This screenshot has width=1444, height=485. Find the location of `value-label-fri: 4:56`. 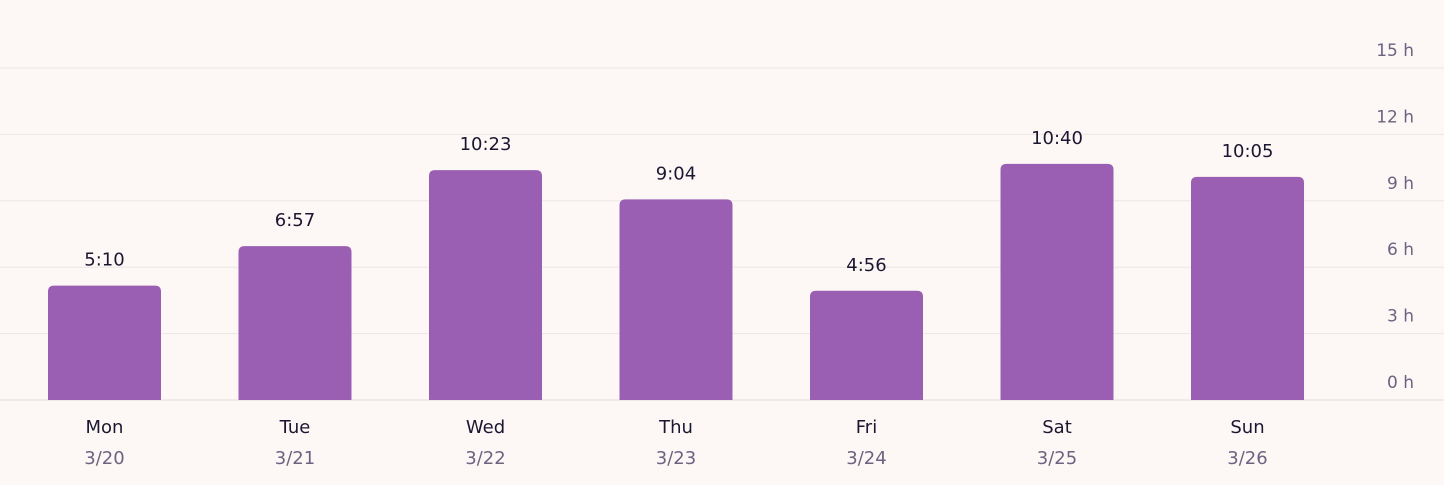

value-label-fri: 4:56 is located at coordinates (866, 265).